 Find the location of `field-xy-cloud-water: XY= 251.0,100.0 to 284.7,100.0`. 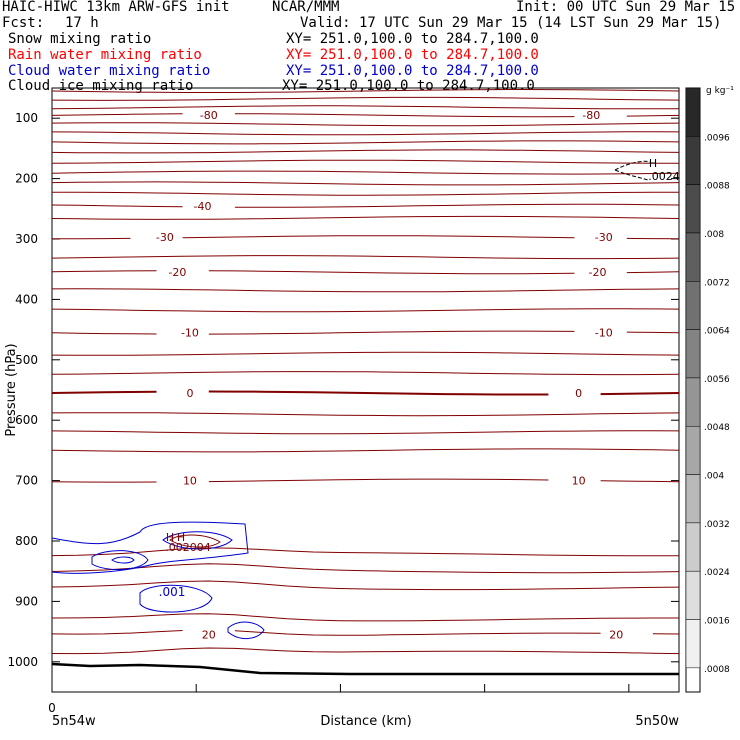

field-xy-cloud-water: XY= 251.0,100.0 to 284.7,100.0 is located at coordinates (412, 71).